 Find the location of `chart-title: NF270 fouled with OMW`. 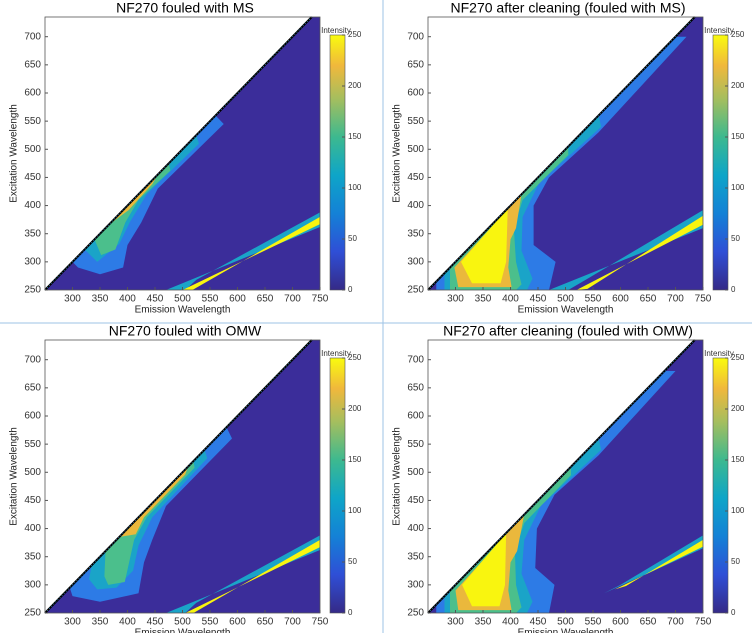

chart-title: NF270 fouled with OMW is located at coordinates (185, 331).